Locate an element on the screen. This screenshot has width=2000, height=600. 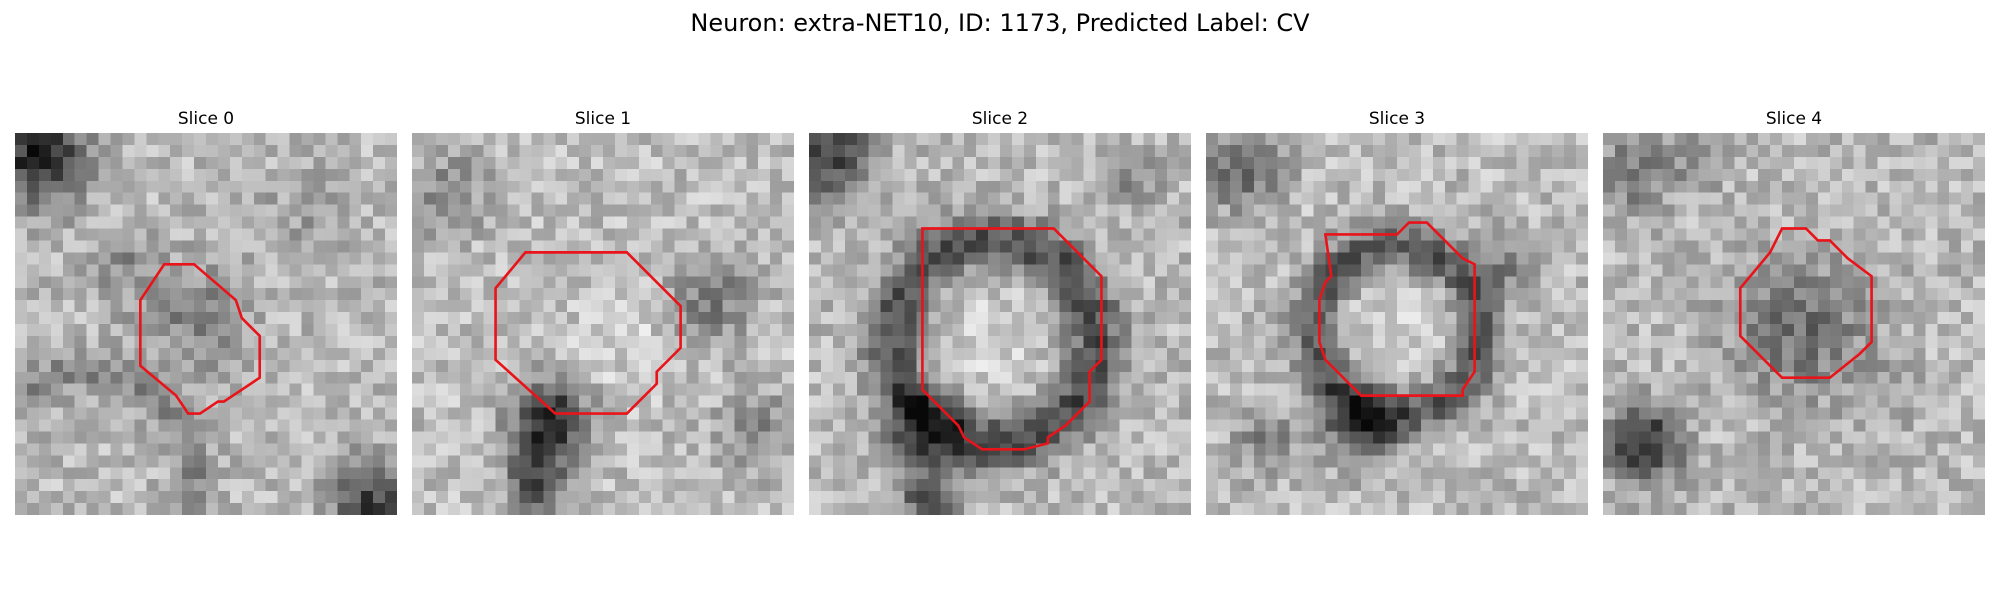
slice-panel-4: Slice 4 is located at coordinates (1794, 310).